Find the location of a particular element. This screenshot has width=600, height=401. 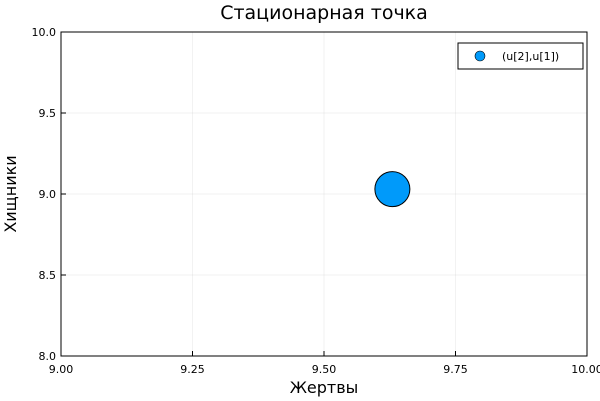

scatter-point is located at coordinates (392, 189).